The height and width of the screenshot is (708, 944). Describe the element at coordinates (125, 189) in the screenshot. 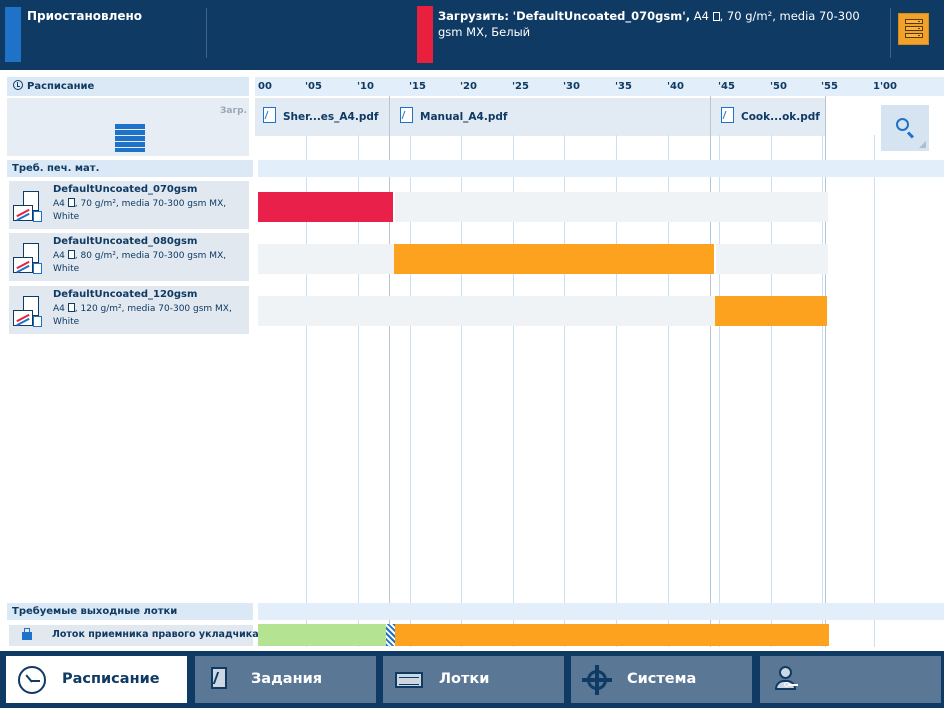

I see `media-name: DefaultUncoated_070gsm` at that location.